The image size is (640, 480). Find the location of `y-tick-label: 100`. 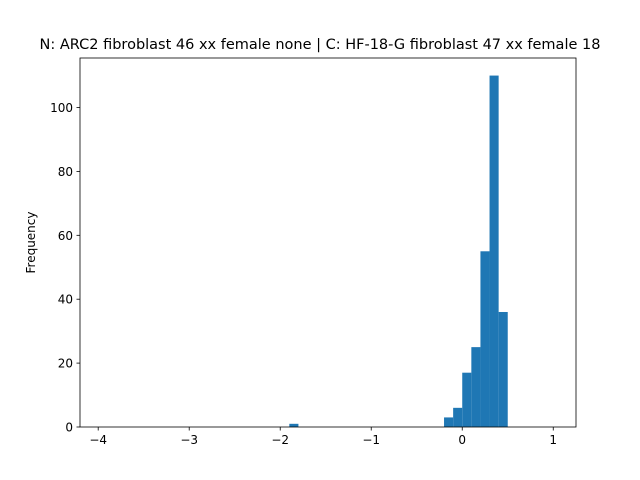

y-tick-label: 100 is located at coordinates (61, 108).